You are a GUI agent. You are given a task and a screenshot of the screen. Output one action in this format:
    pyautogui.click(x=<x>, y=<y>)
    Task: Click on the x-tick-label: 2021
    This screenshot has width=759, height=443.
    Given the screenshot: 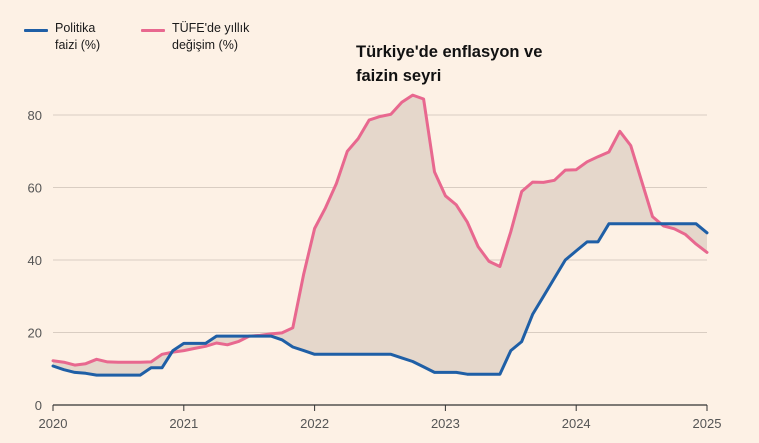 What is the action you would take?
    pyautogui.click(x=183, y=423)
    